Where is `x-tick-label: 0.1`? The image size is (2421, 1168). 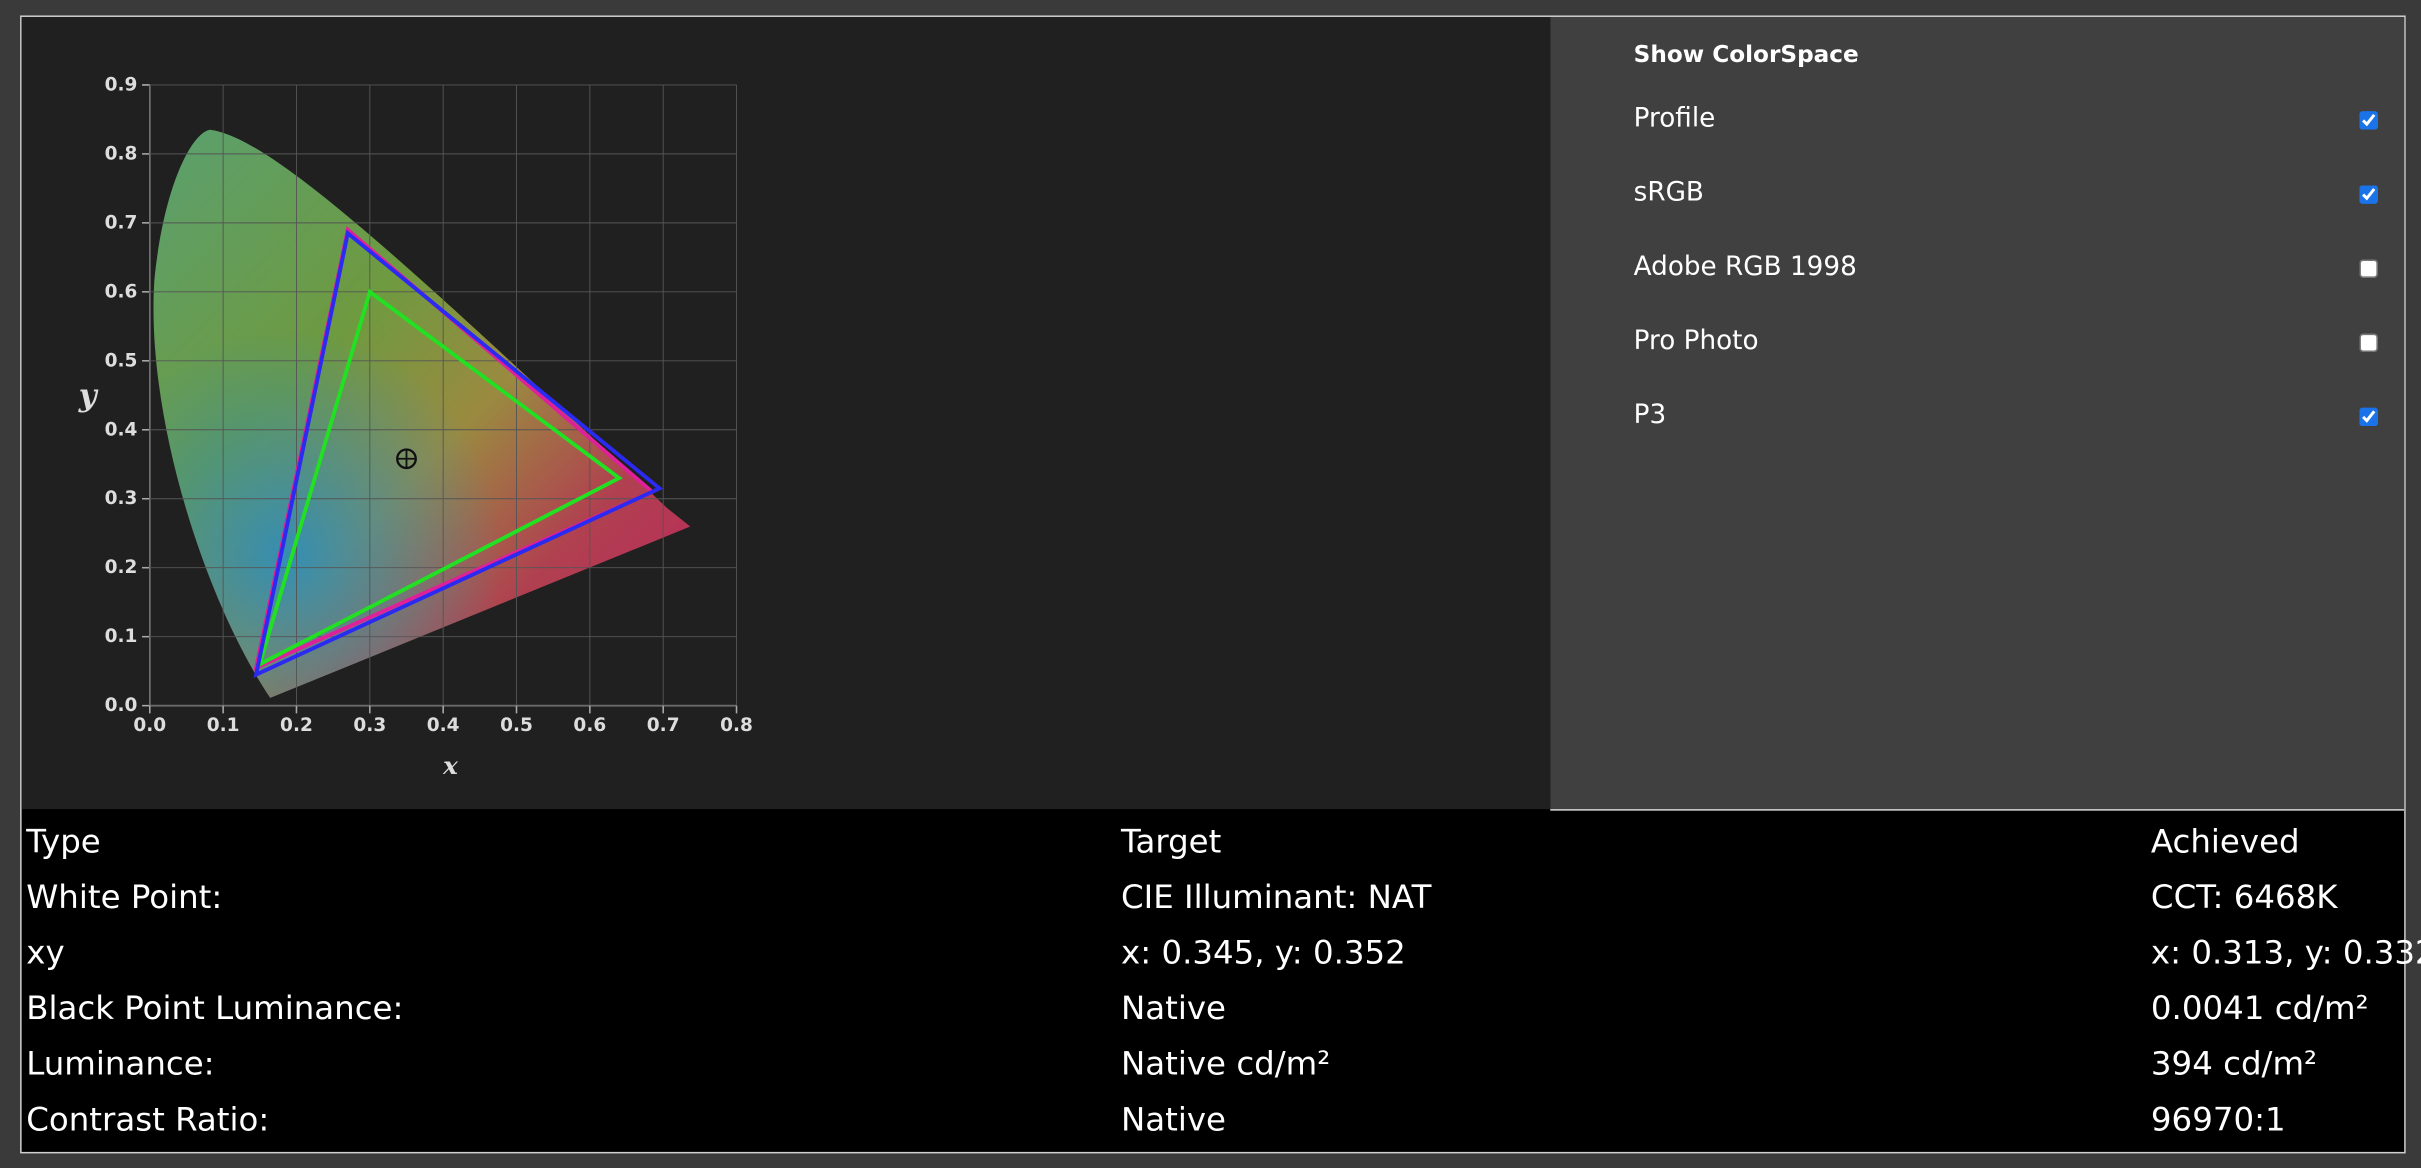
x-tick-label: 0.1 is located at coordinates (223, 725).